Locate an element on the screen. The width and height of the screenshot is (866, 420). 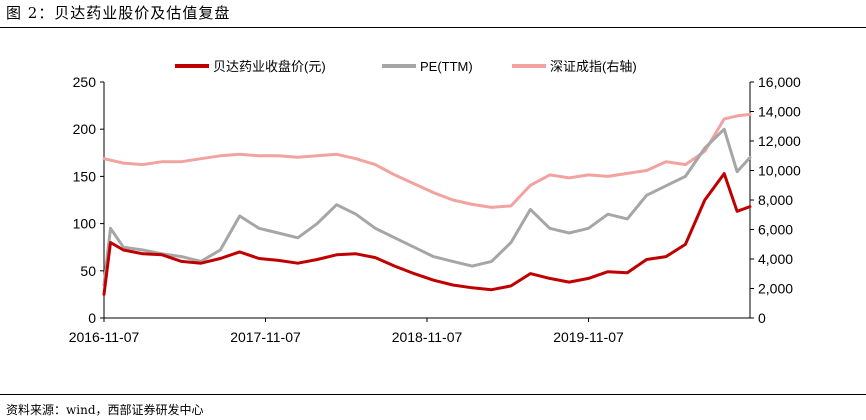
x-tick-label: 2019-11-07 is located at coordinates (588, 337).